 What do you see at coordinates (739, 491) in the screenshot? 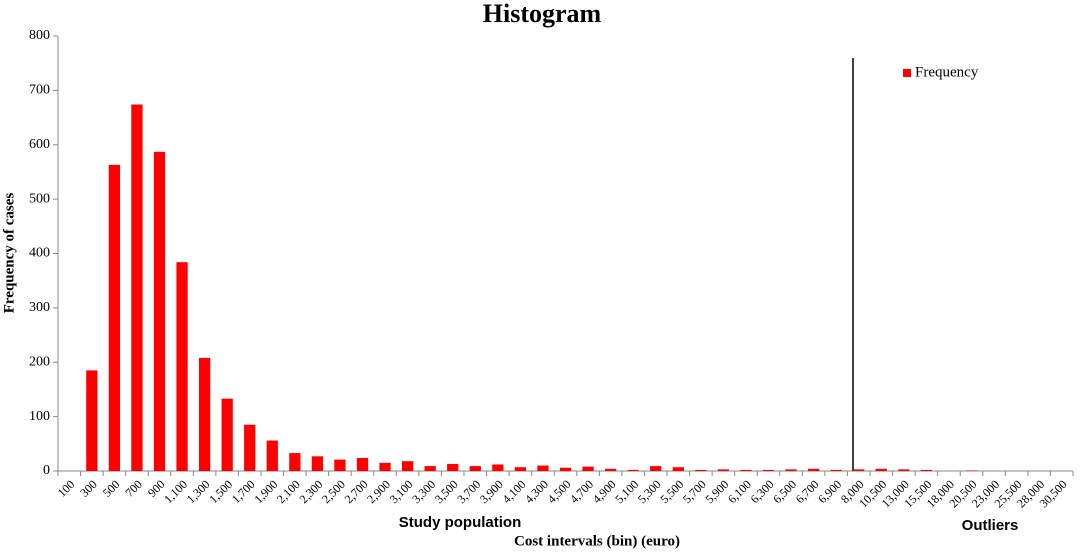
I see `x-tick-label: 6,100` at bounding box center [739, 491].